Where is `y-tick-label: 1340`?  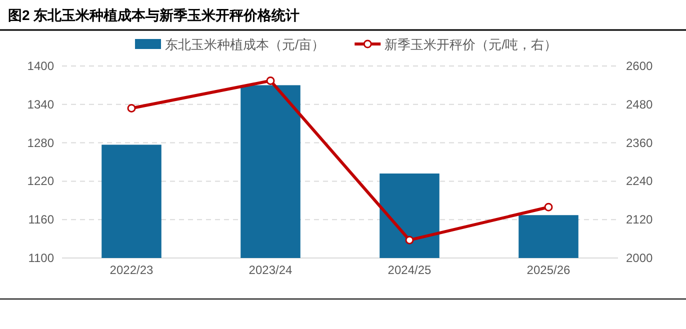 y-tick-label: 1340 is located at coordinates (40, 104).